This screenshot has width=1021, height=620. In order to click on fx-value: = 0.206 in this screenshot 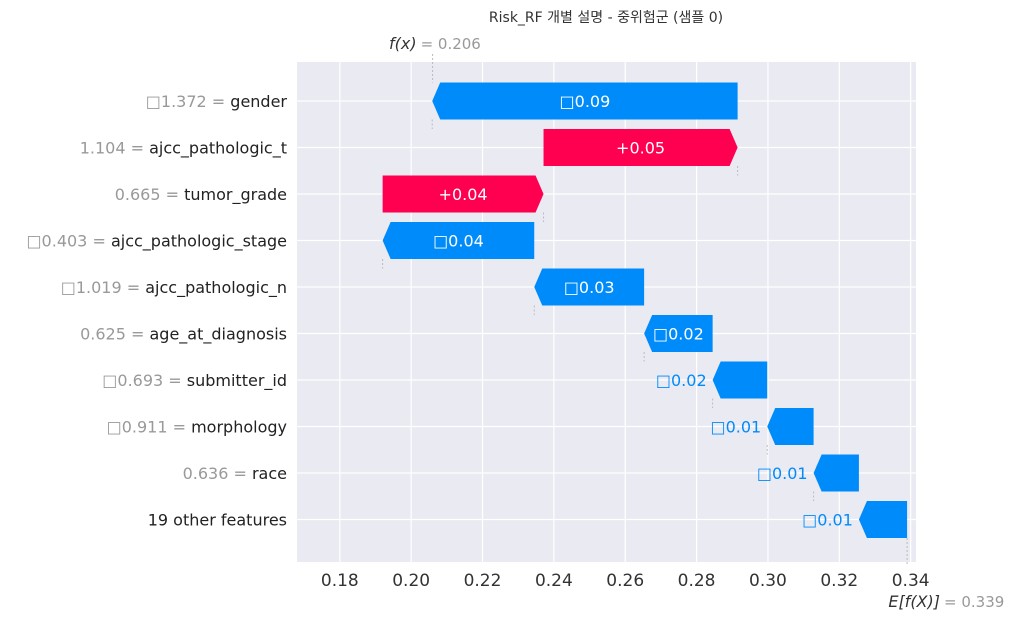, I will do `click(451, 44)`.